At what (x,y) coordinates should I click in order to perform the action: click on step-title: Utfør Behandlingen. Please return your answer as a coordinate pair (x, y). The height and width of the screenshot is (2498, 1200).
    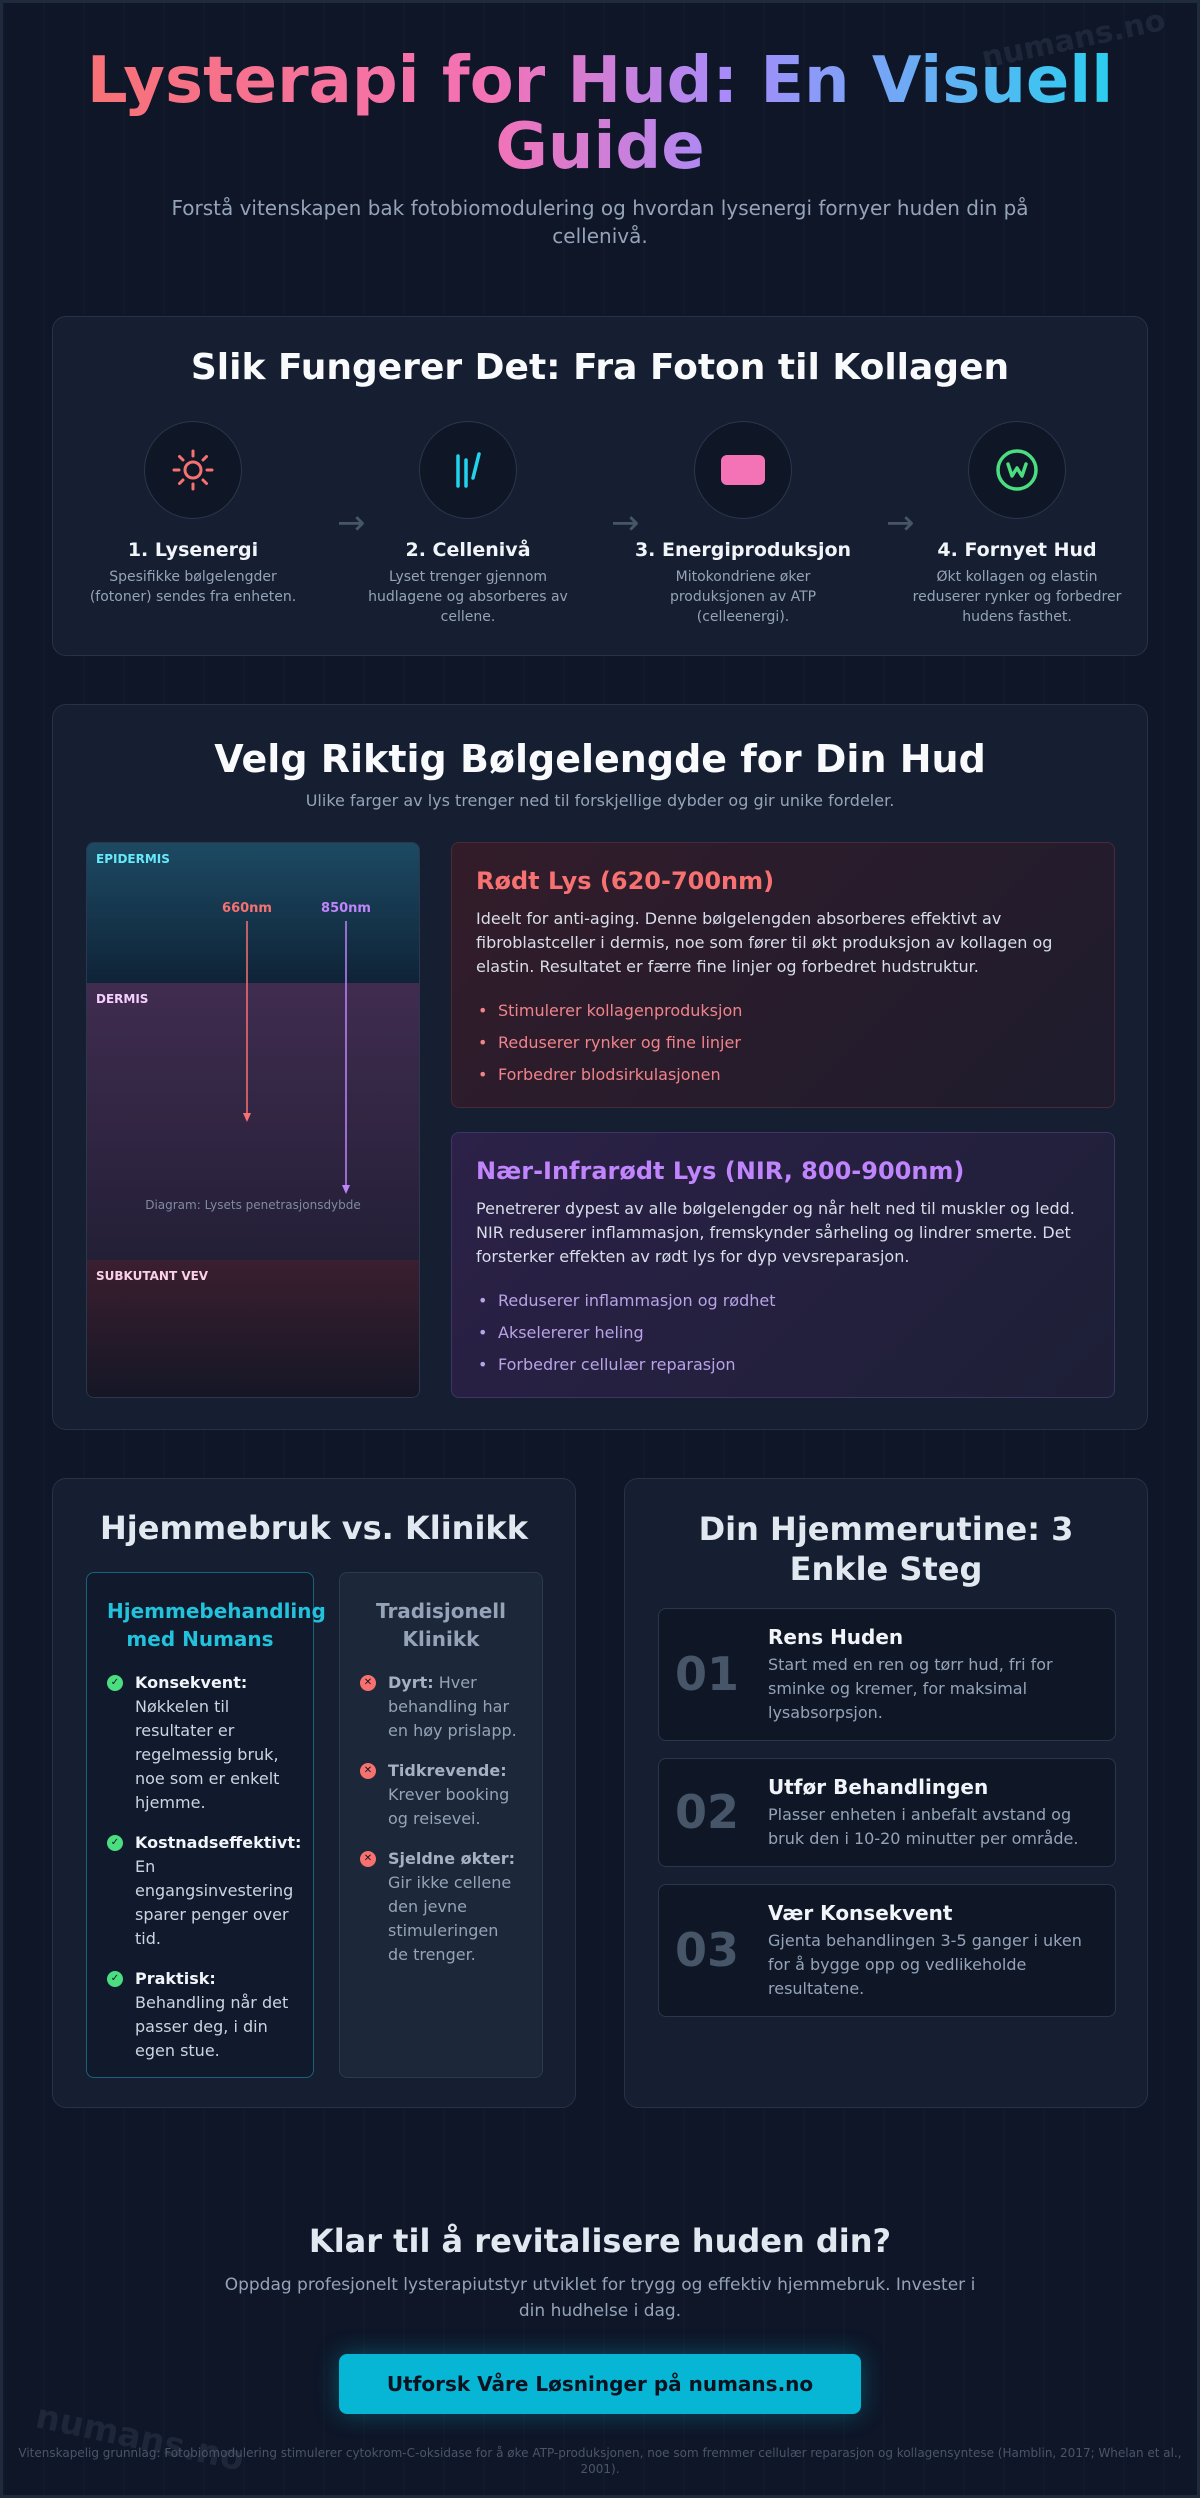
    Looking at the image, I should click on (878, 1787).